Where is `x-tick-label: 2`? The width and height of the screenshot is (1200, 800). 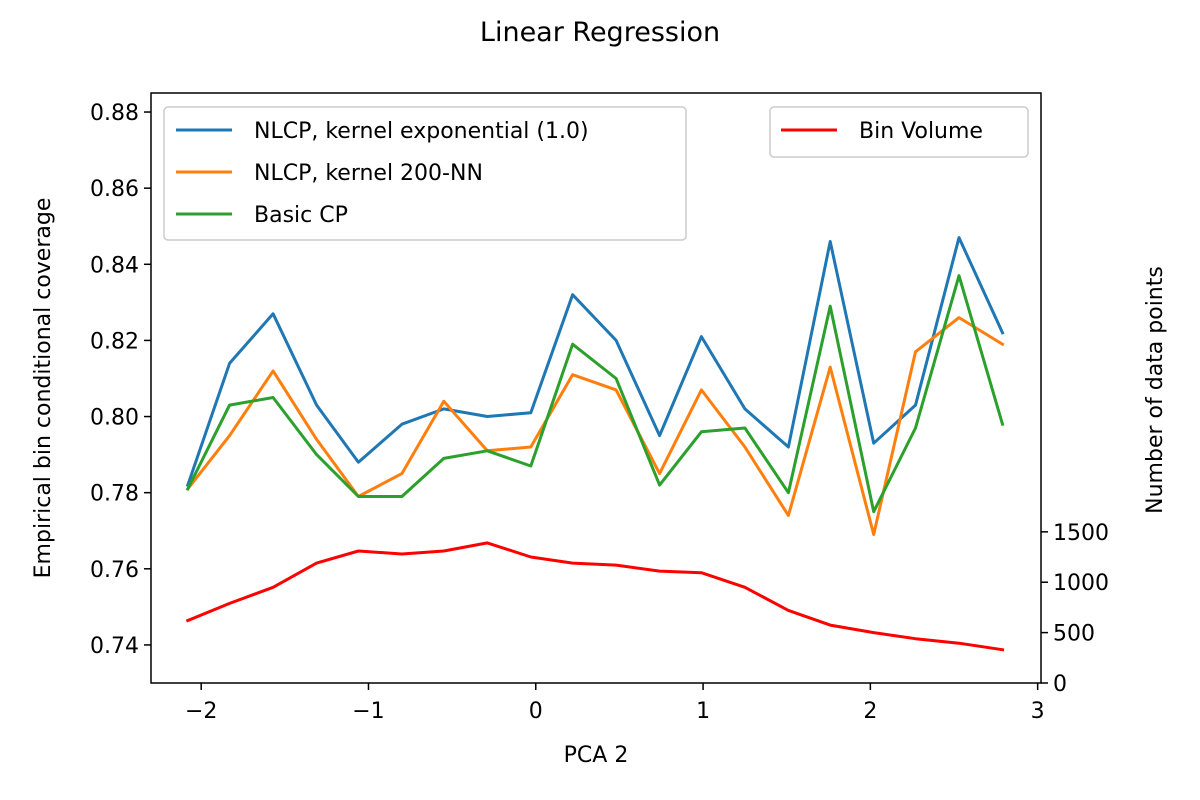 x-tick-label: 2 is located at coordinates (870, 711).